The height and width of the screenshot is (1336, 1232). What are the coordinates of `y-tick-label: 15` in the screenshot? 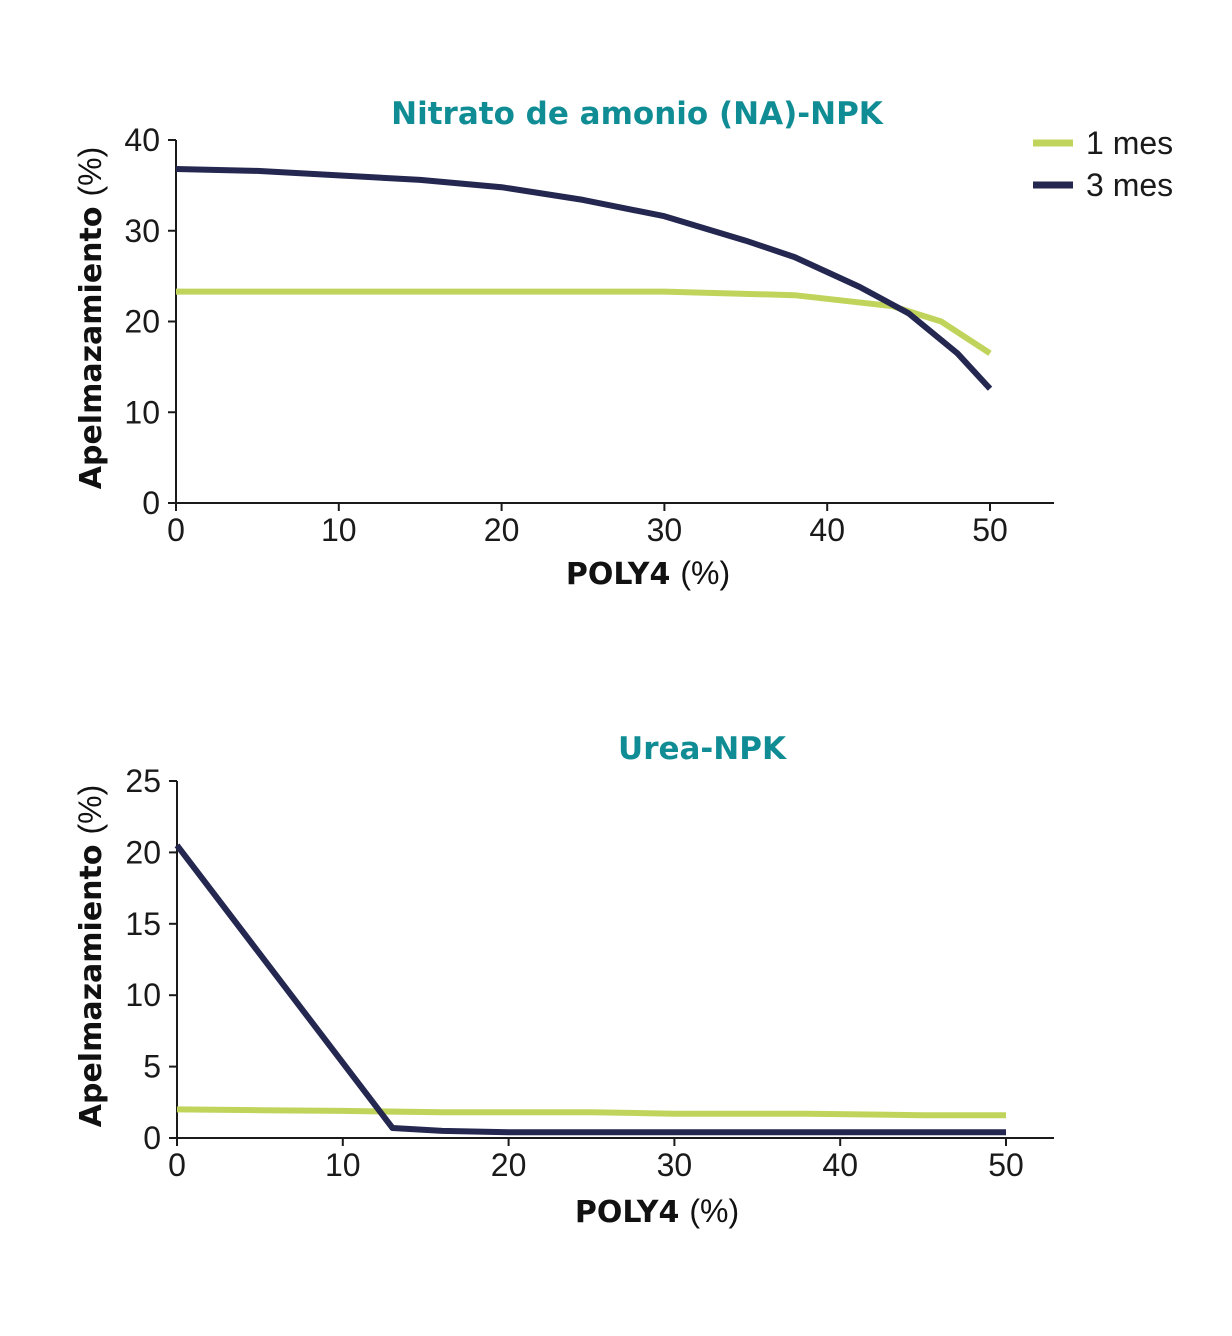 It's located at (143, 924).